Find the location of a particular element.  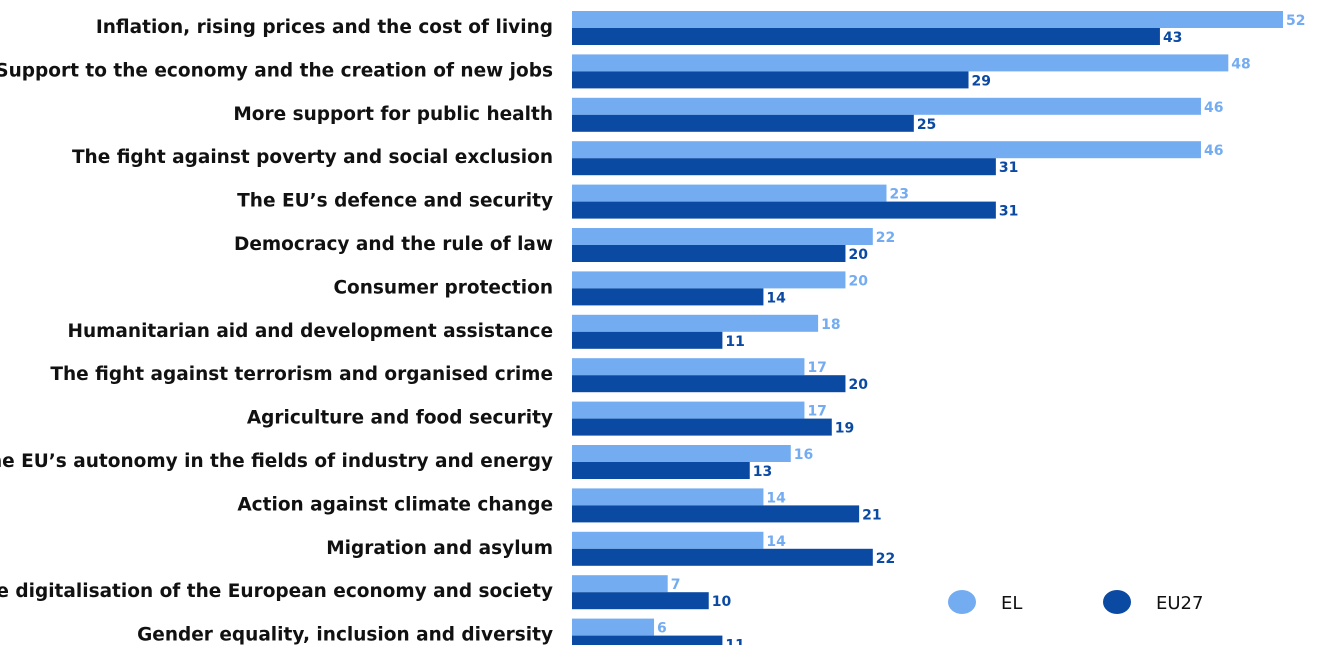

value-label-eu27: 13 is located at coordinates (762, 472).